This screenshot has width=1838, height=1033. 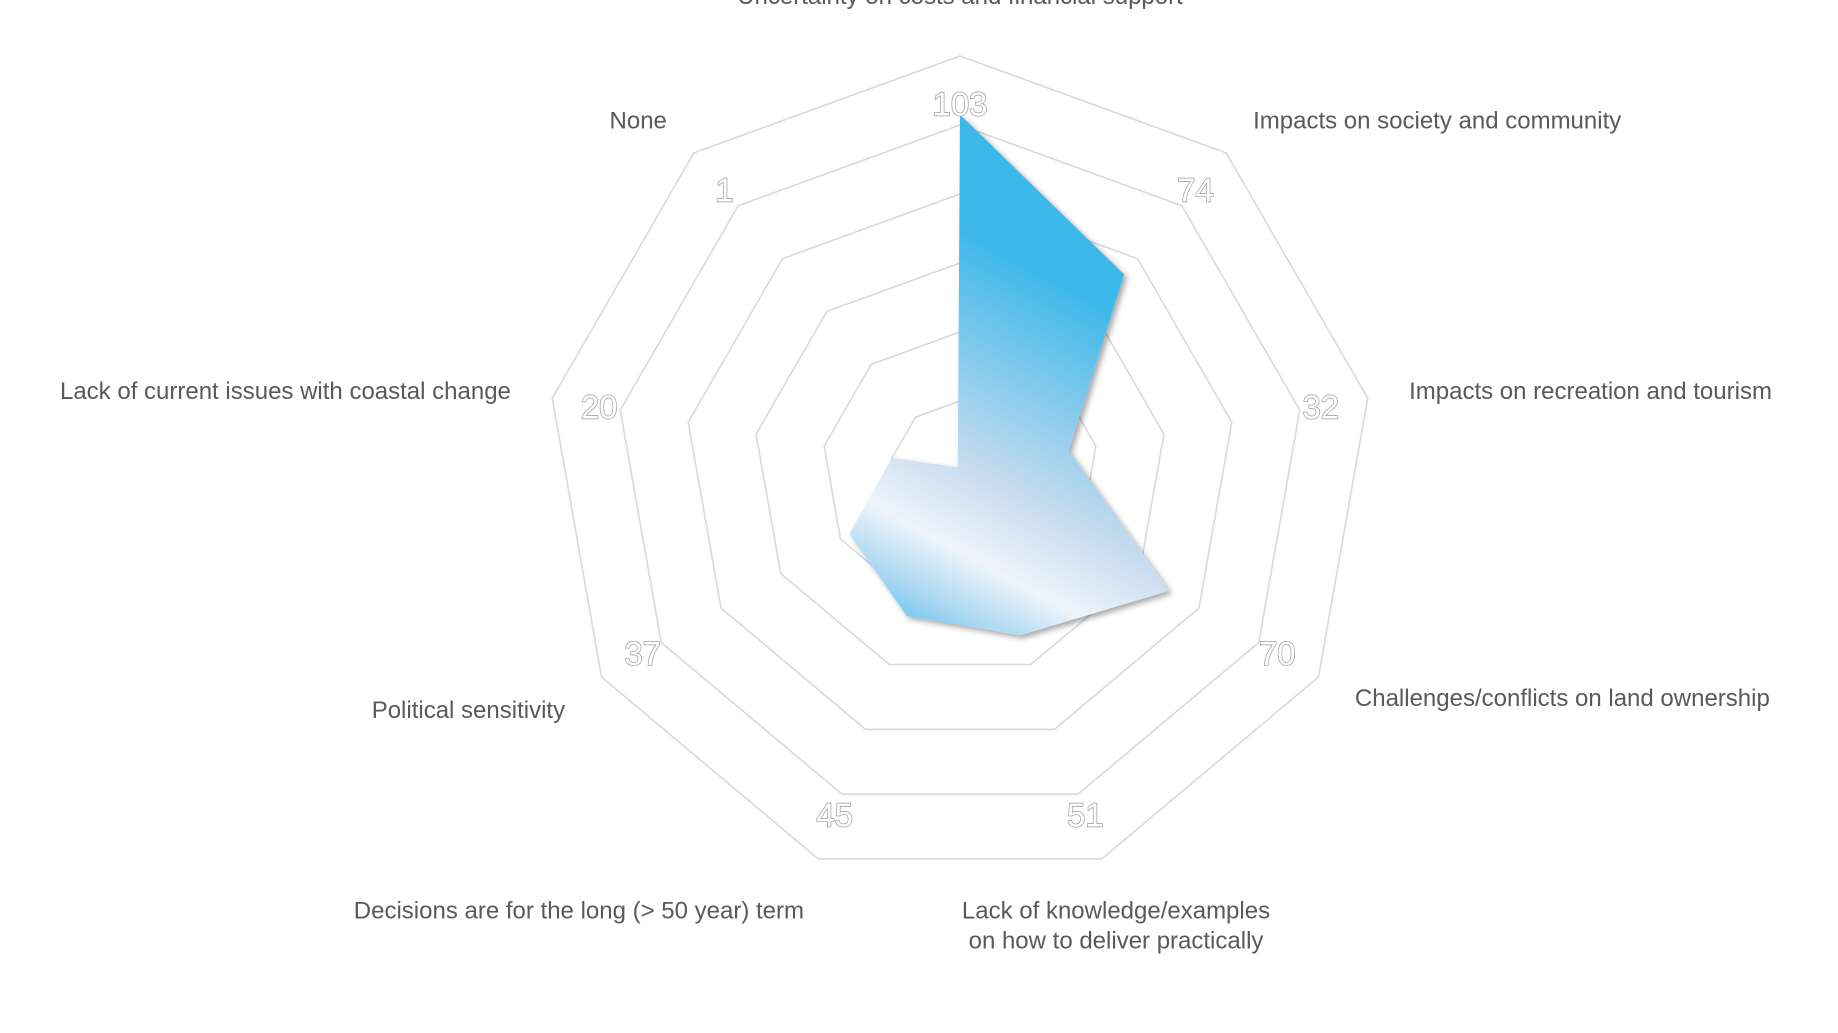 I want to click on category-label: None, so click(x=638, y=121).